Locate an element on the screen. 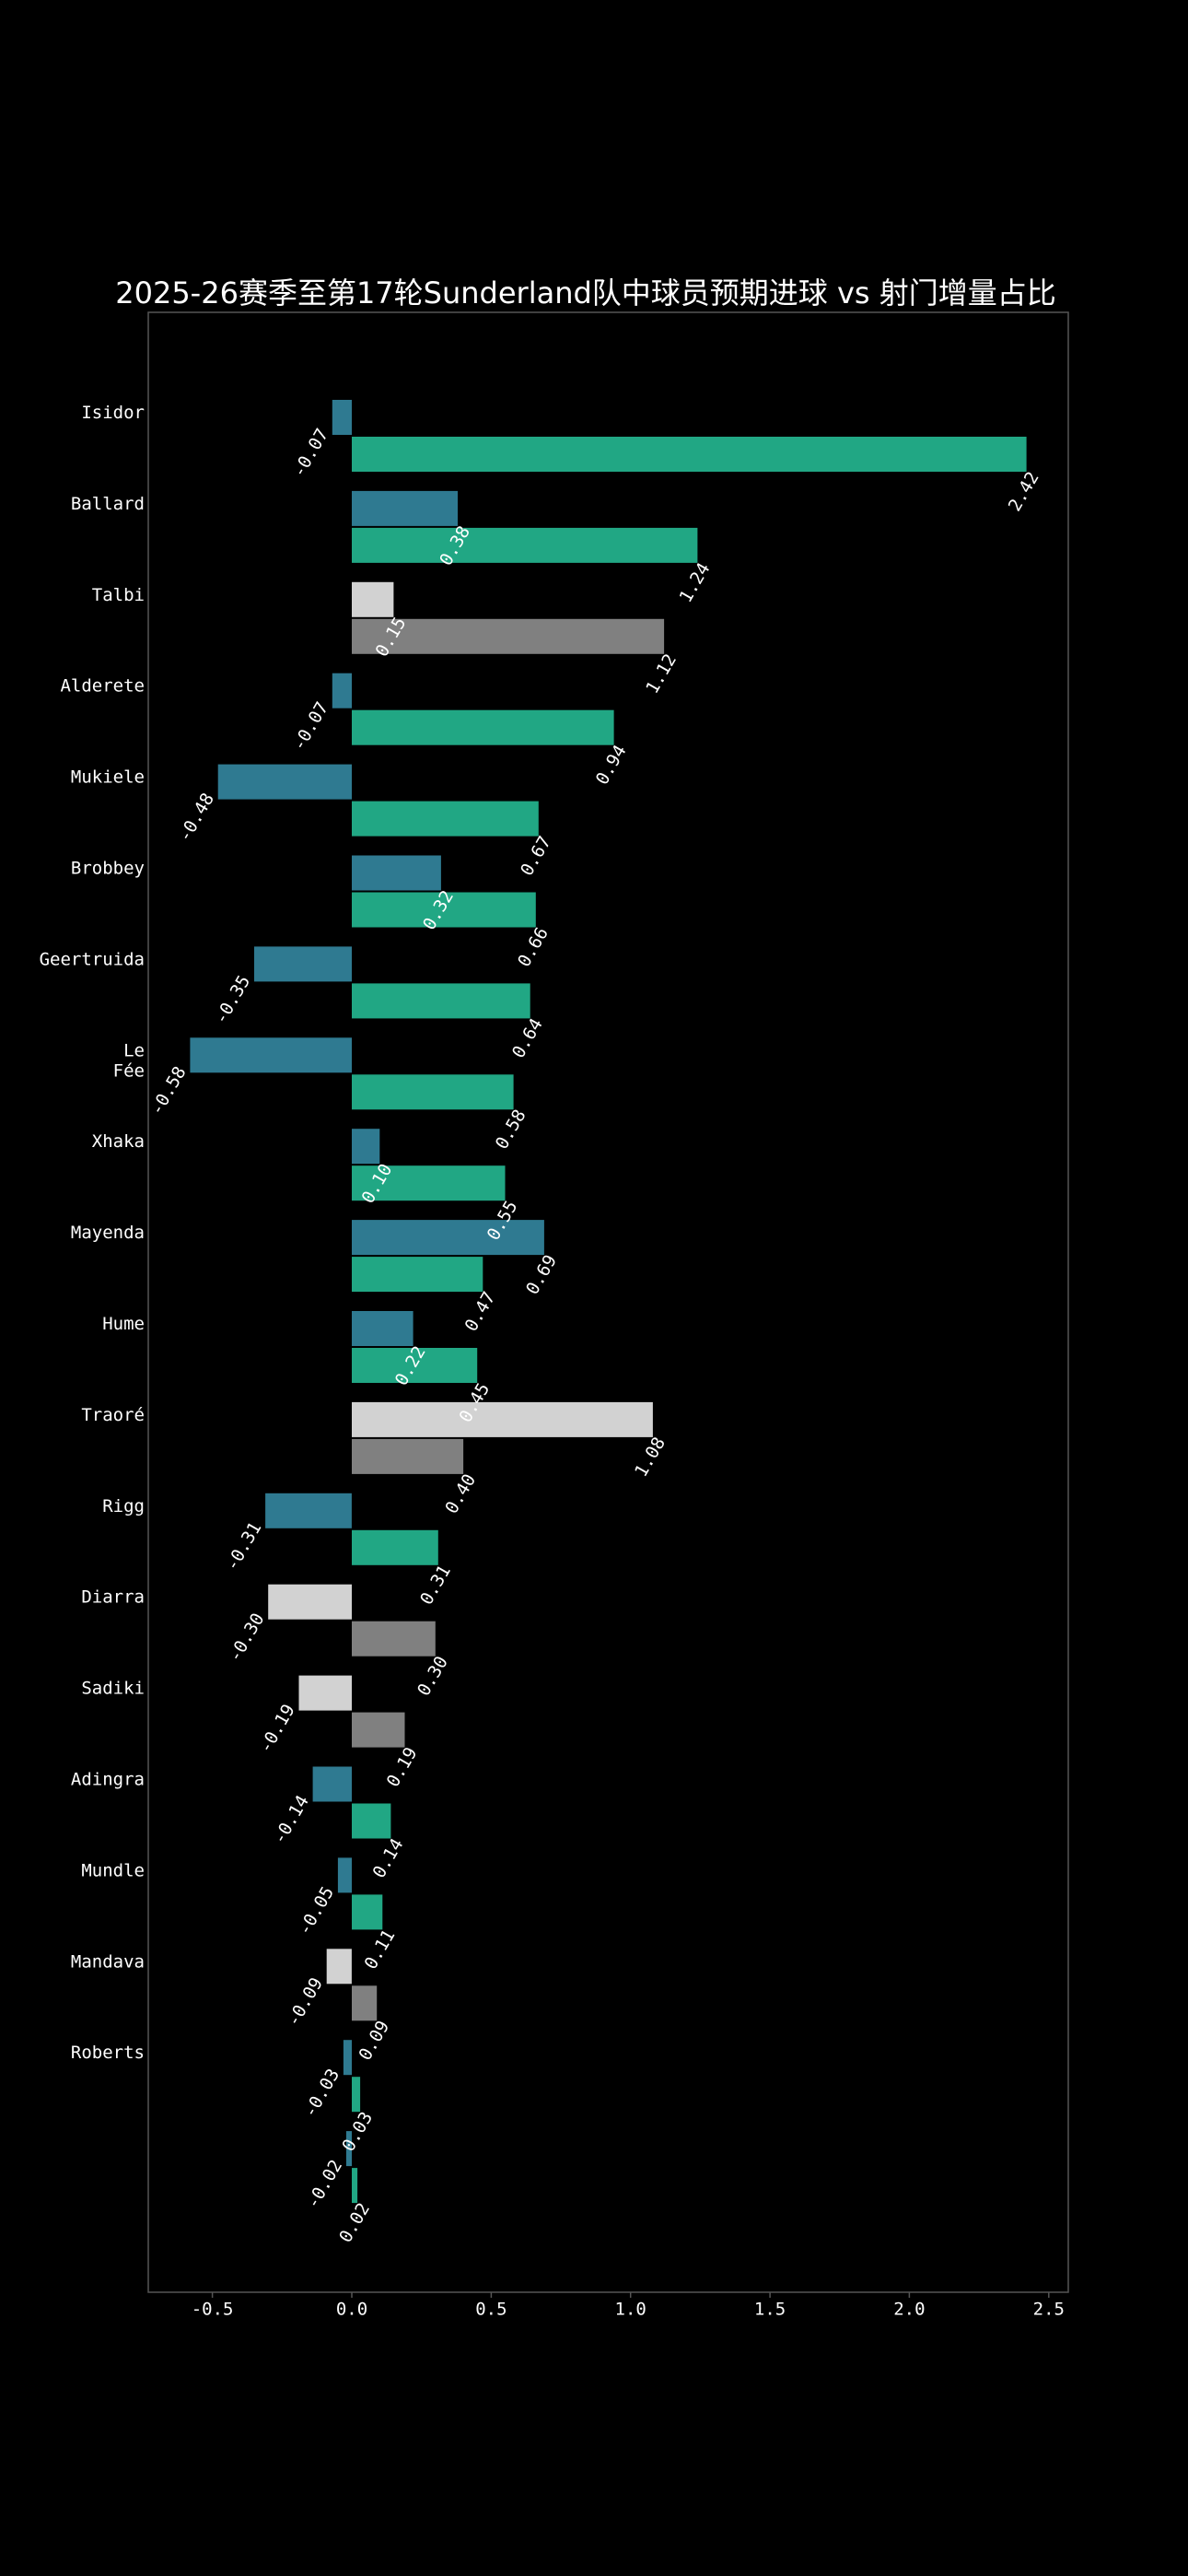 The height and width of the screenshot is (2576, 1188). x-tick-label-0: -0.5 is located at coordinates (213, 2310).